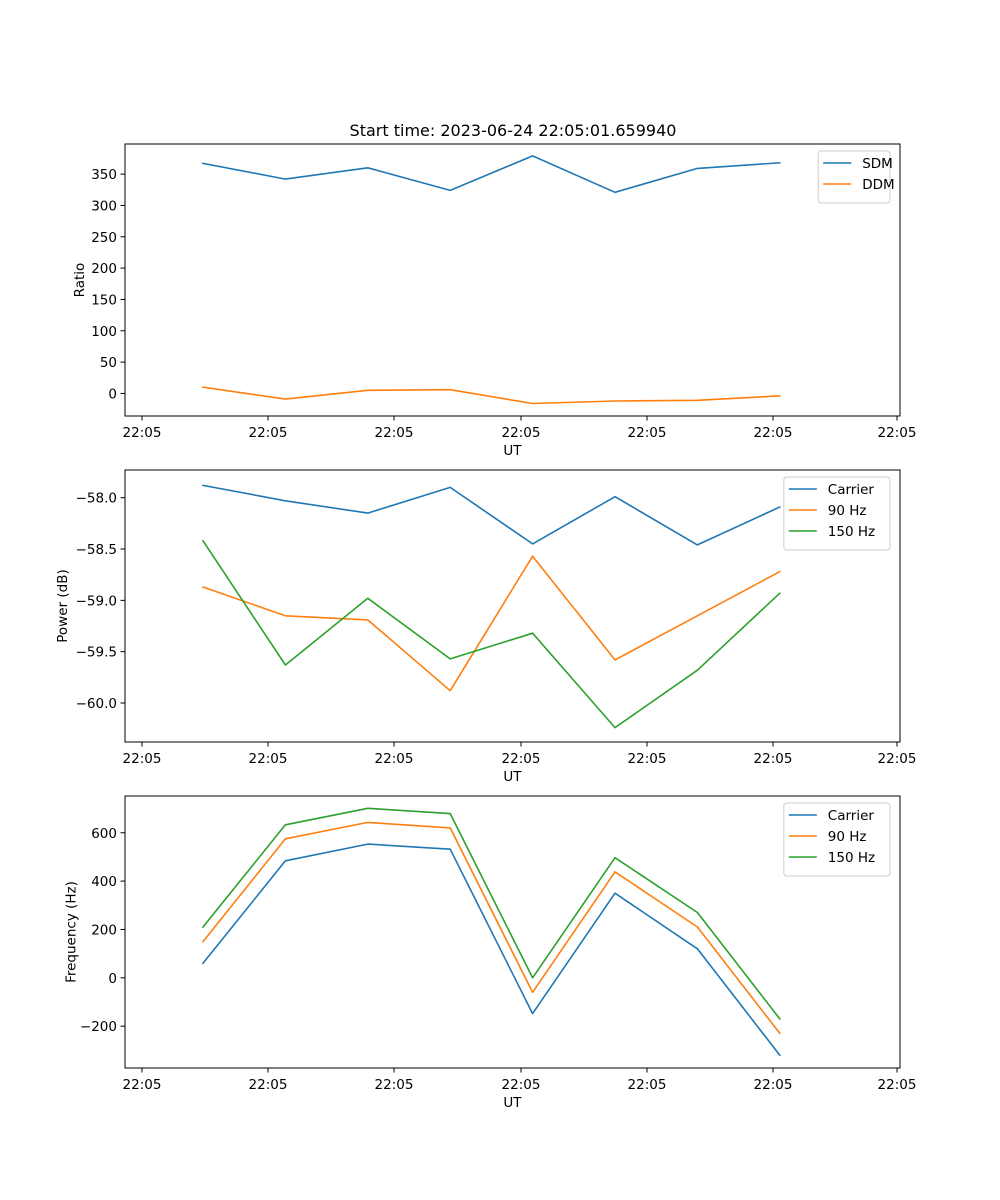  What do you see at coordinates (96, 550) in the screenshot?
I see `y-tick-label: −58.5` at bounding box center [96, 550].